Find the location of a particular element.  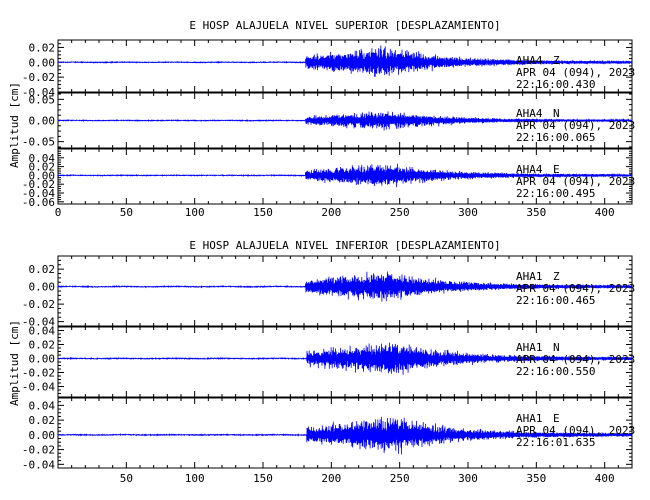

record-time: 22:16:00.495 is located at coordinates (555, 193).